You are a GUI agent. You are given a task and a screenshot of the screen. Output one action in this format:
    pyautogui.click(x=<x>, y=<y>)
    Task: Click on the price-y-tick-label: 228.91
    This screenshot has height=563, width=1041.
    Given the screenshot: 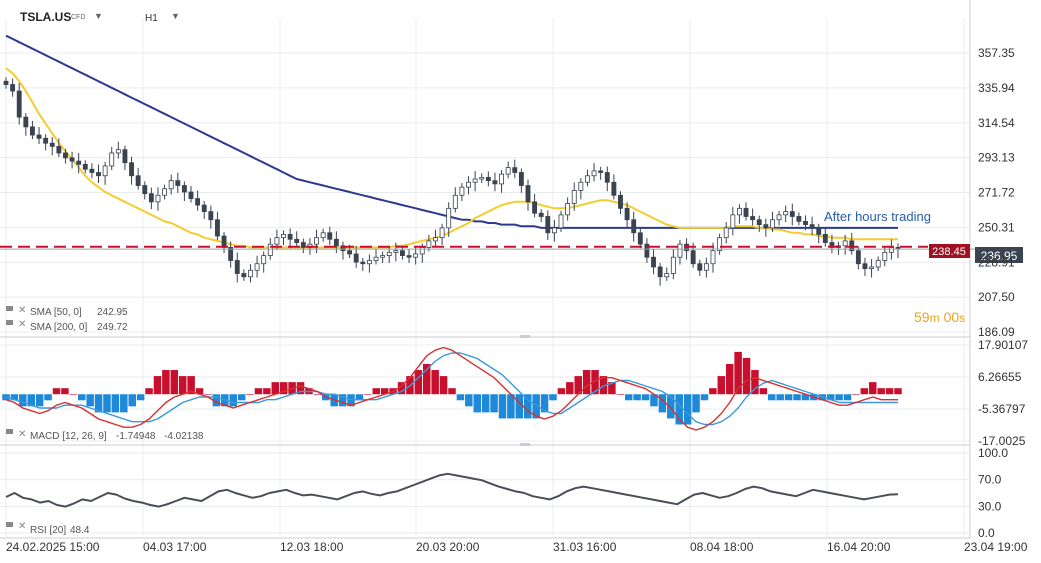 What is the action you would take?
    pyautogui.click(x=996, y=262)
    